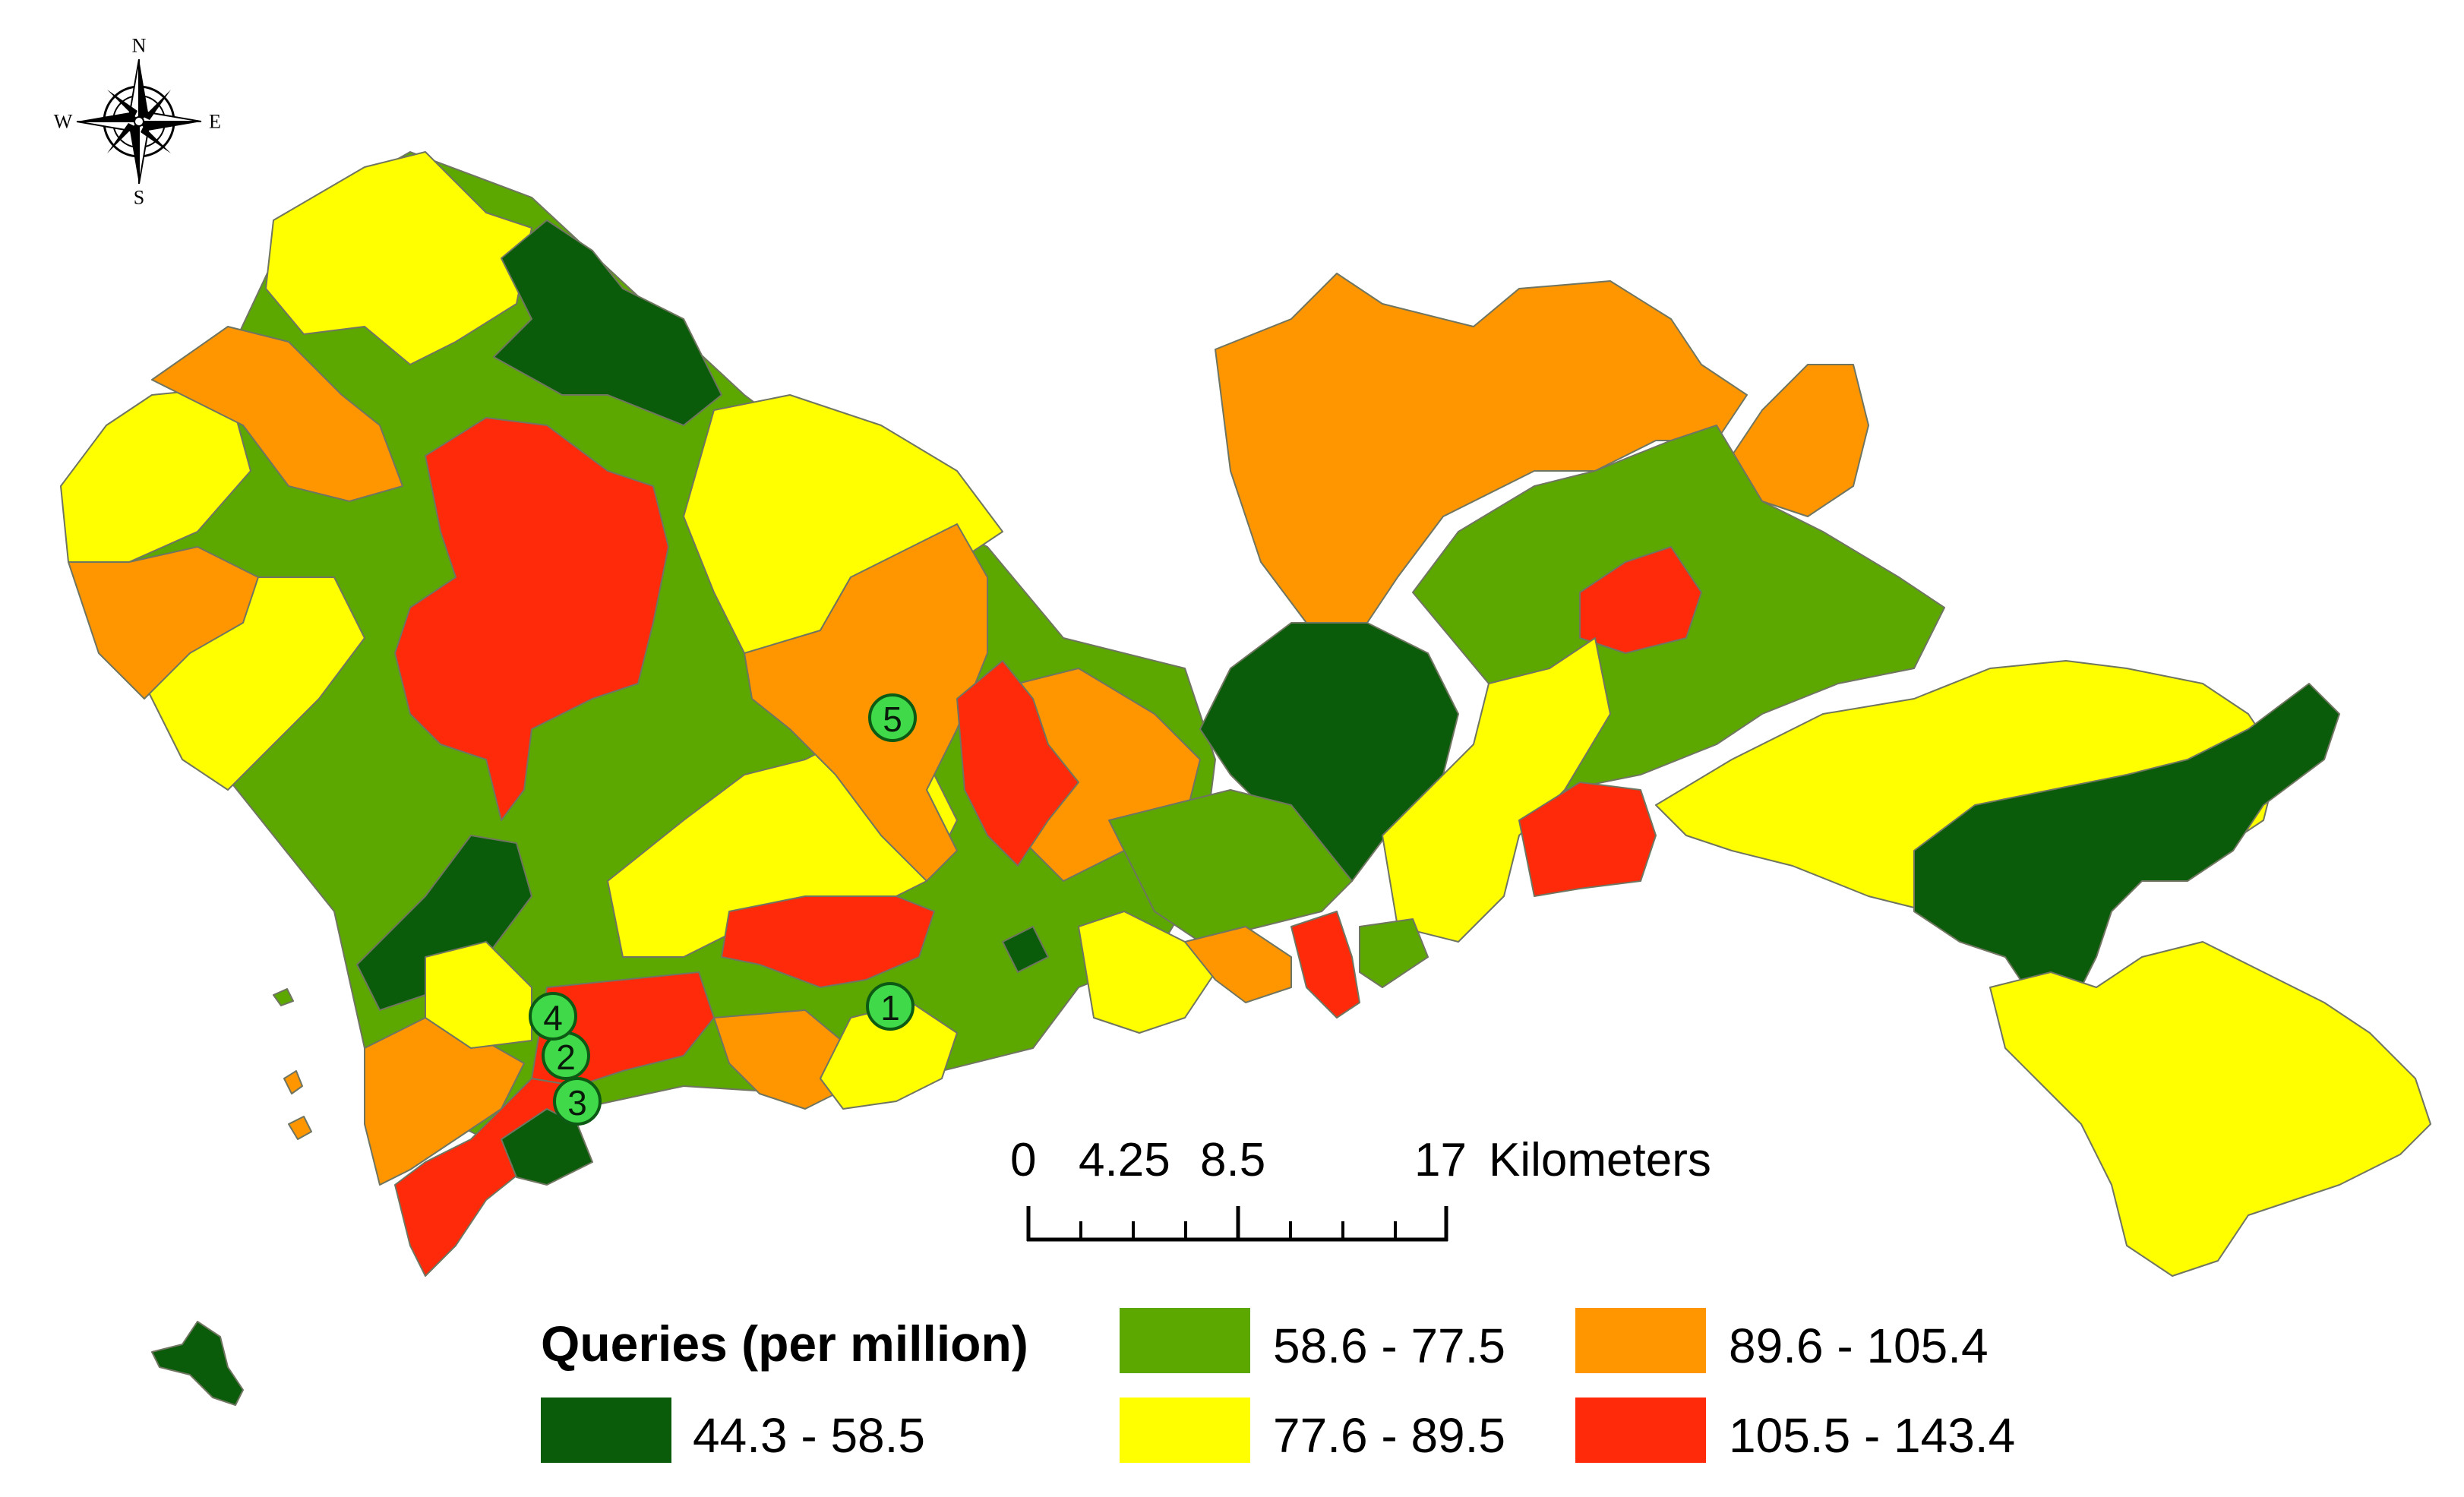 This screenshot has width=2464, height=1497. I want to click on compass-east-label: E, so click(215, 122).